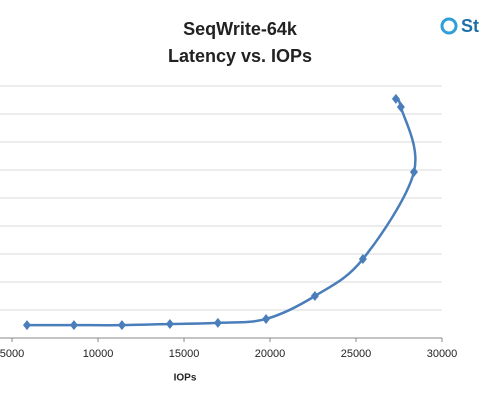  Describe the element at coordinates (442, 354) in the screenshot. I see `x-tick-label: 30000` at that location.